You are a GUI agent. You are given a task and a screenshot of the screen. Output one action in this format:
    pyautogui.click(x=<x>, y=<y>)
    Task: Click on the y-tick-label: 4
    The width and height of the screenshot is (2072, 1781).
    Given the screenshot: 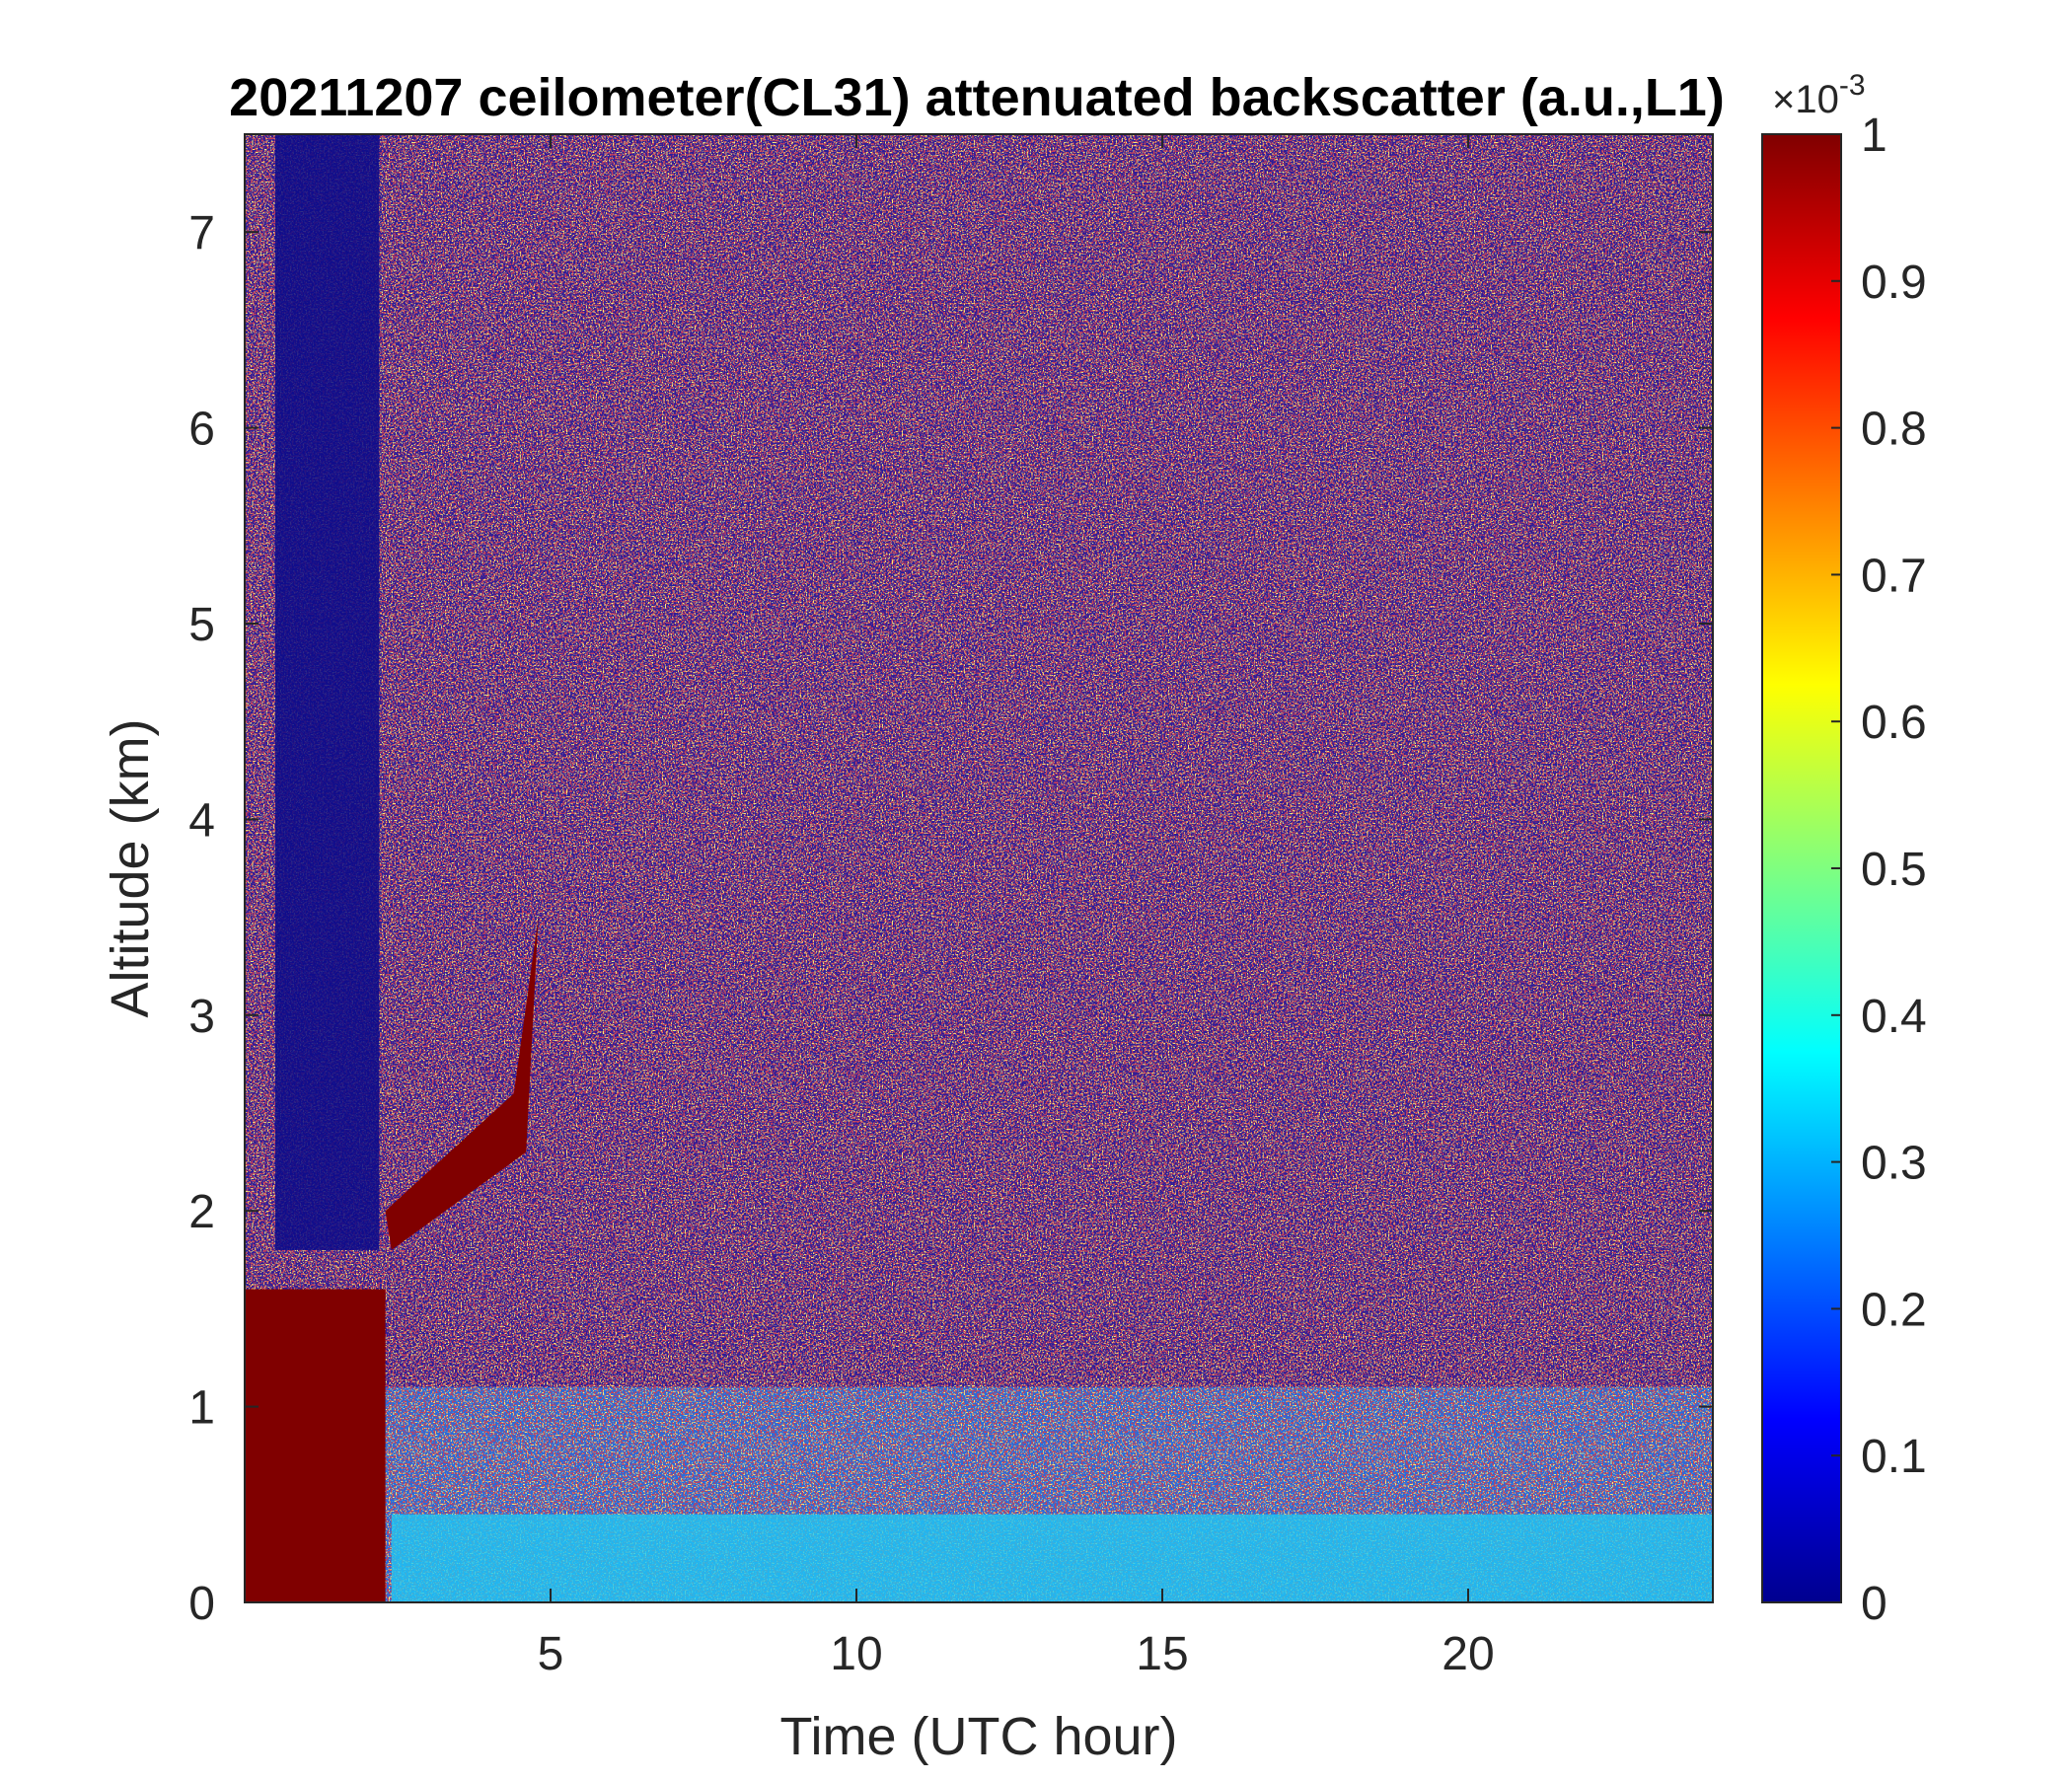 What is the action you would take?
    pyautogui.click(x=202, y=820)
    